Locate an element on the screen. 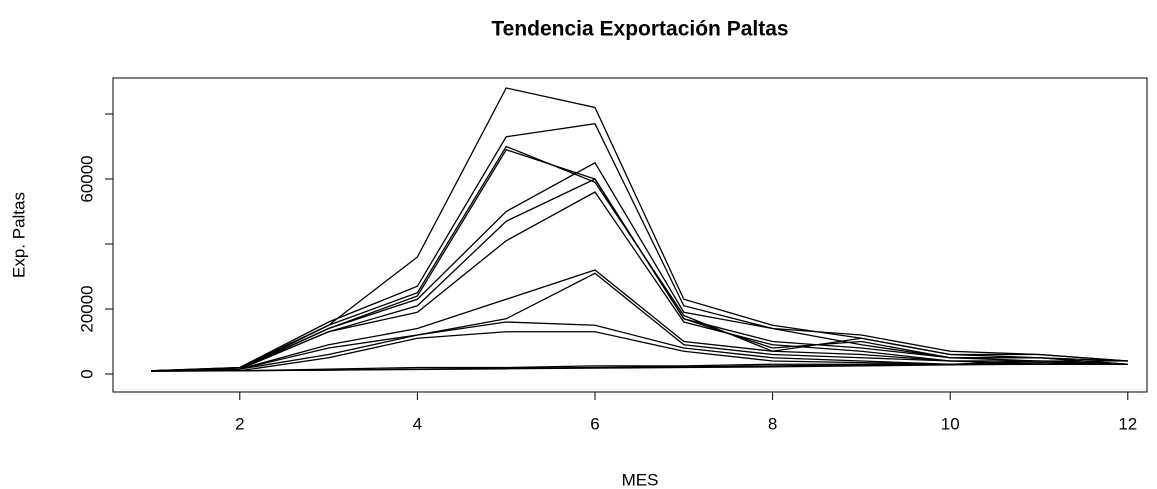 The height and width of the screenshot is (489, 1157). y-tick-label: 60000 is located at coordinates (86, 178).